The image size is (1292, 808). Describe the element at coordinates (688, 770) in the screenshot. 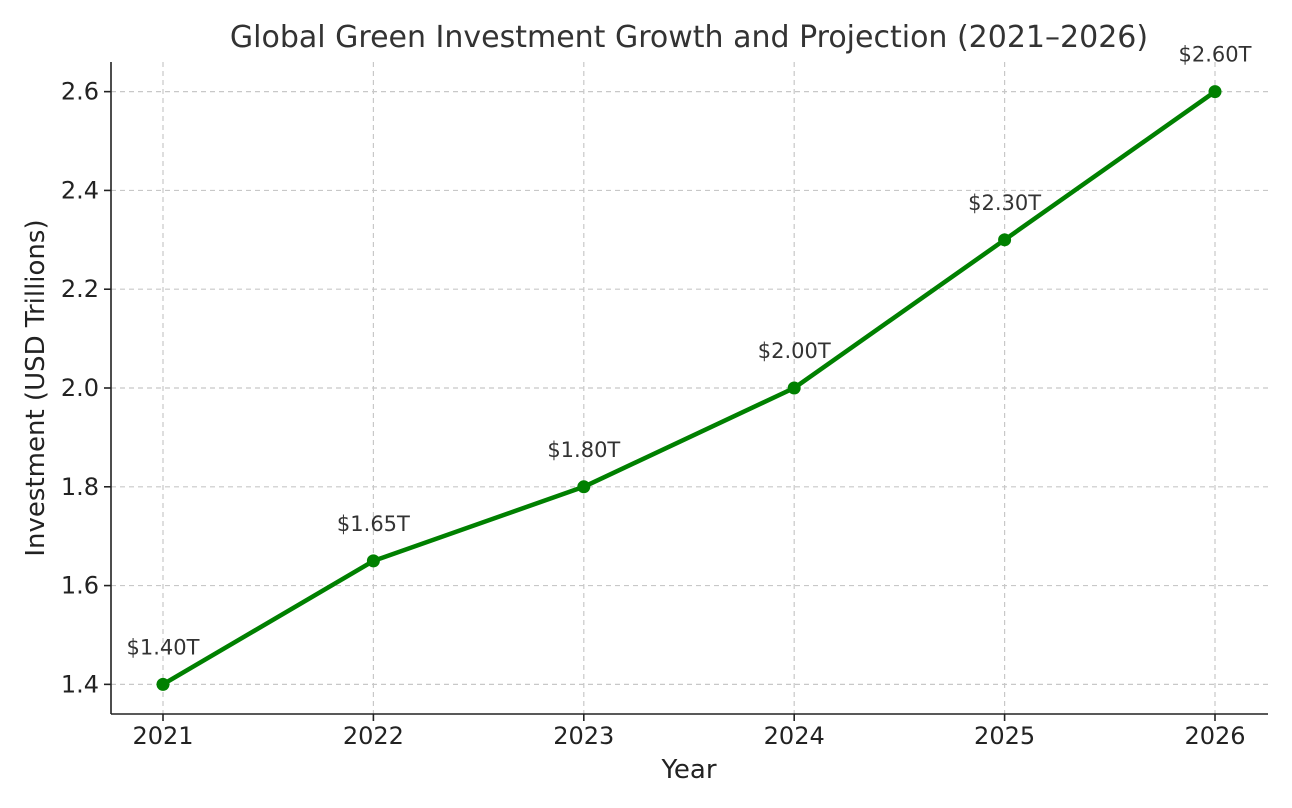

I see `x-axis-label: Year` at that location.